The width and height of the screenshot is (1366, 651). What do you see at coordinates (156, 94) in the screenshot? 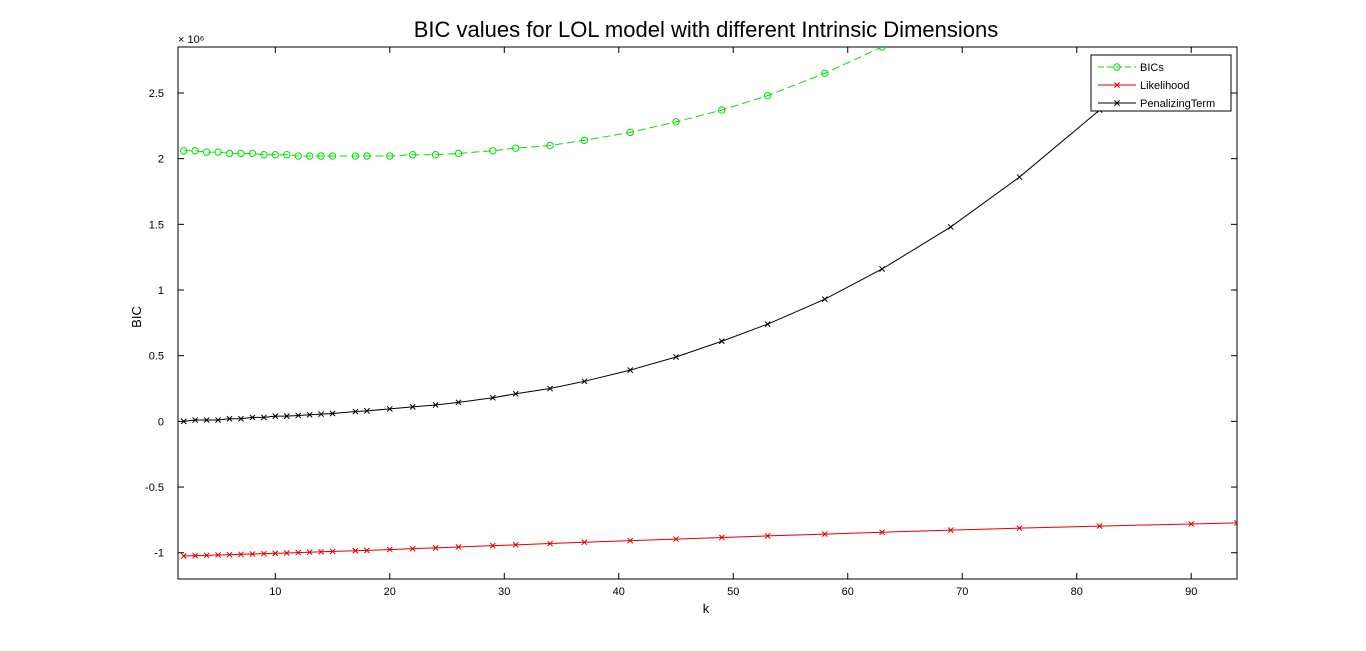
I see `y-tick-label: 2.5` at bounding box center [156, 94].